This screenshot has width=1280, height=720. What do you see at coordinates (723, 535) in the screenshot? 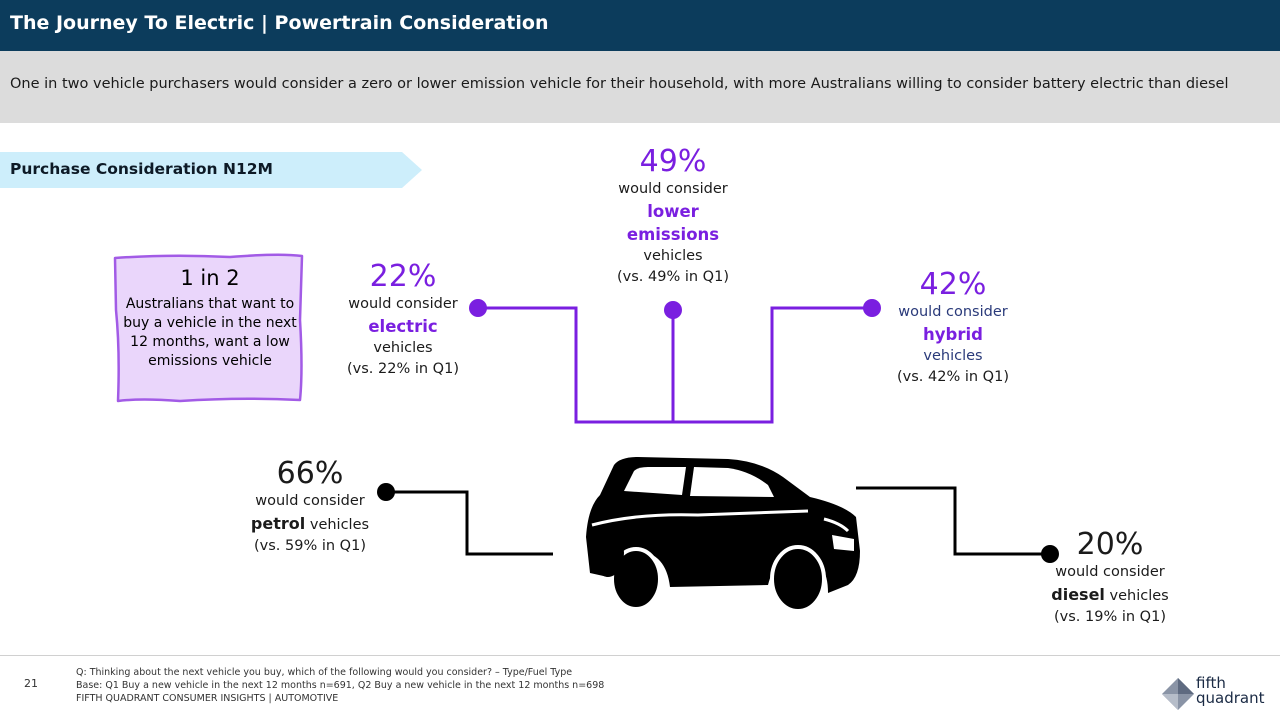
I see `car-icon` at bounding box center [723, 535].